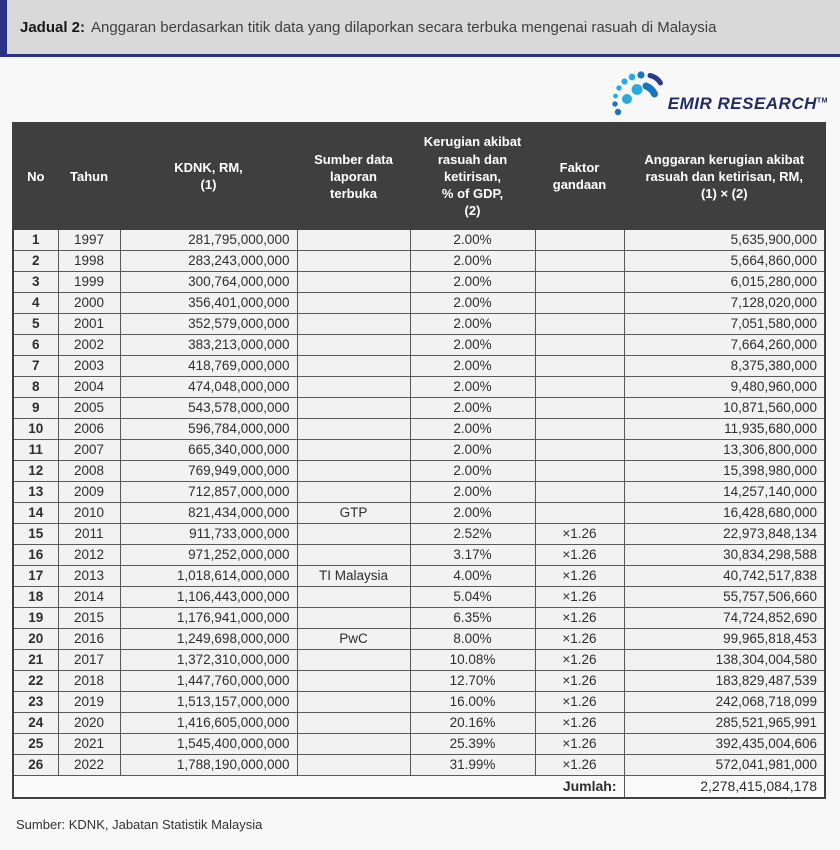 The height and width of the screenshot is (850, 840). I want to click on cell-no: 18, so click(35, 596).